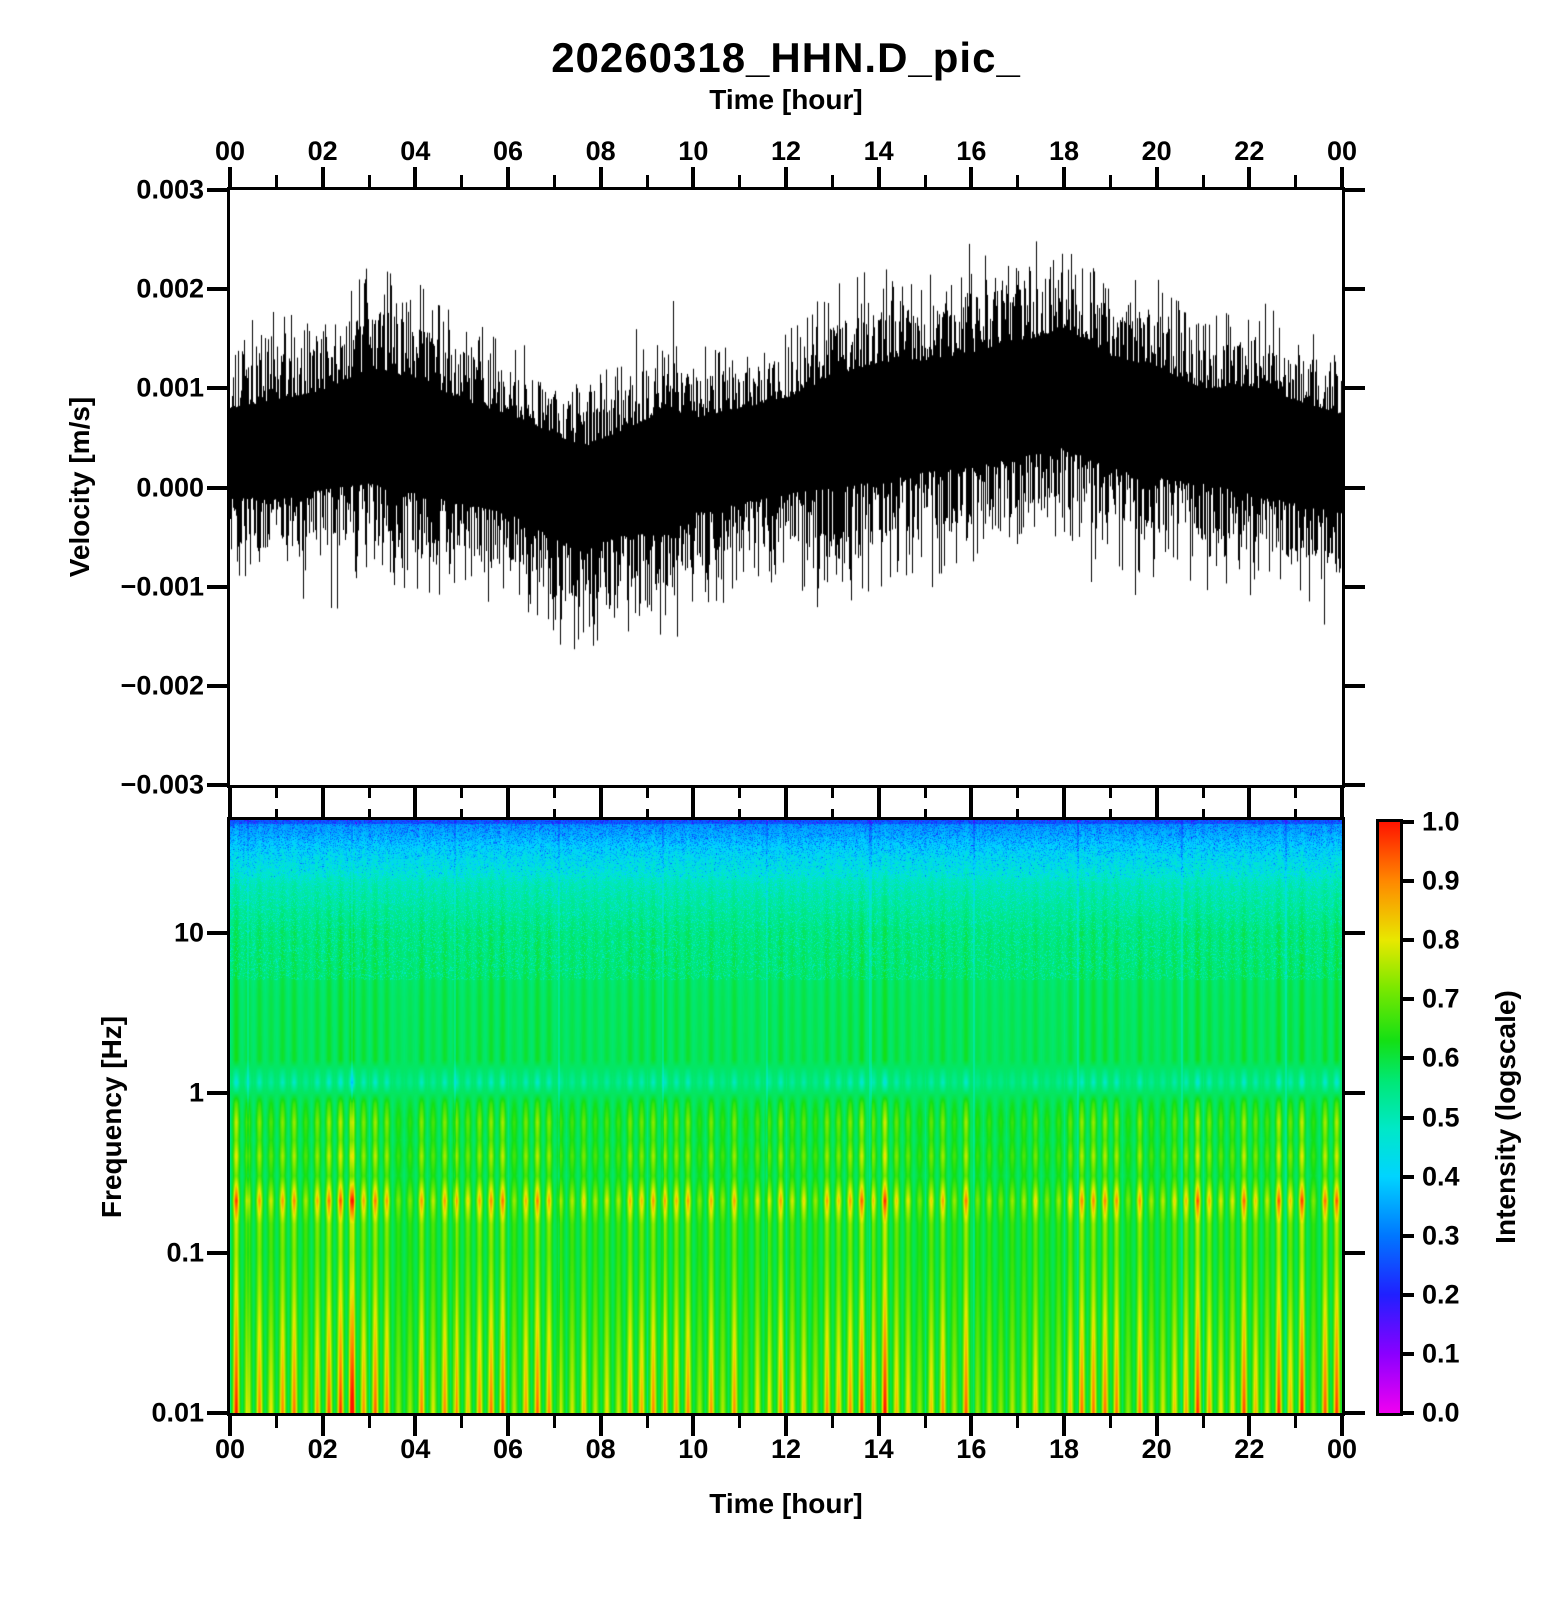 This screenshot has width=1556, height=1600. Describe the element at coordinates (878, 1449) in the screenshot. I see `bottom-axis-tick-label: 14` at that location.